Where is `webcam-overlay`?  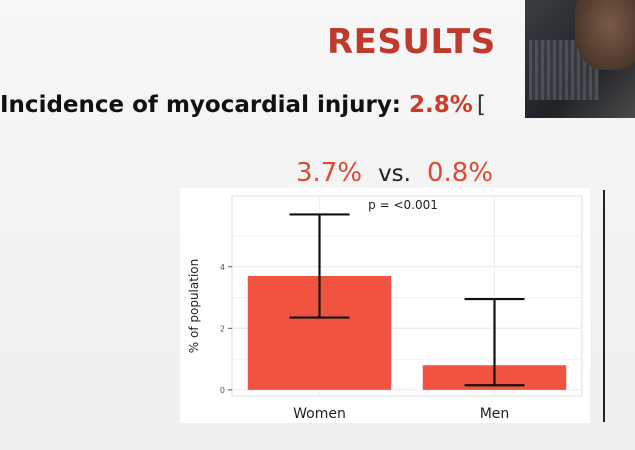 webcam-overlay is located at coordinates (580, 59).